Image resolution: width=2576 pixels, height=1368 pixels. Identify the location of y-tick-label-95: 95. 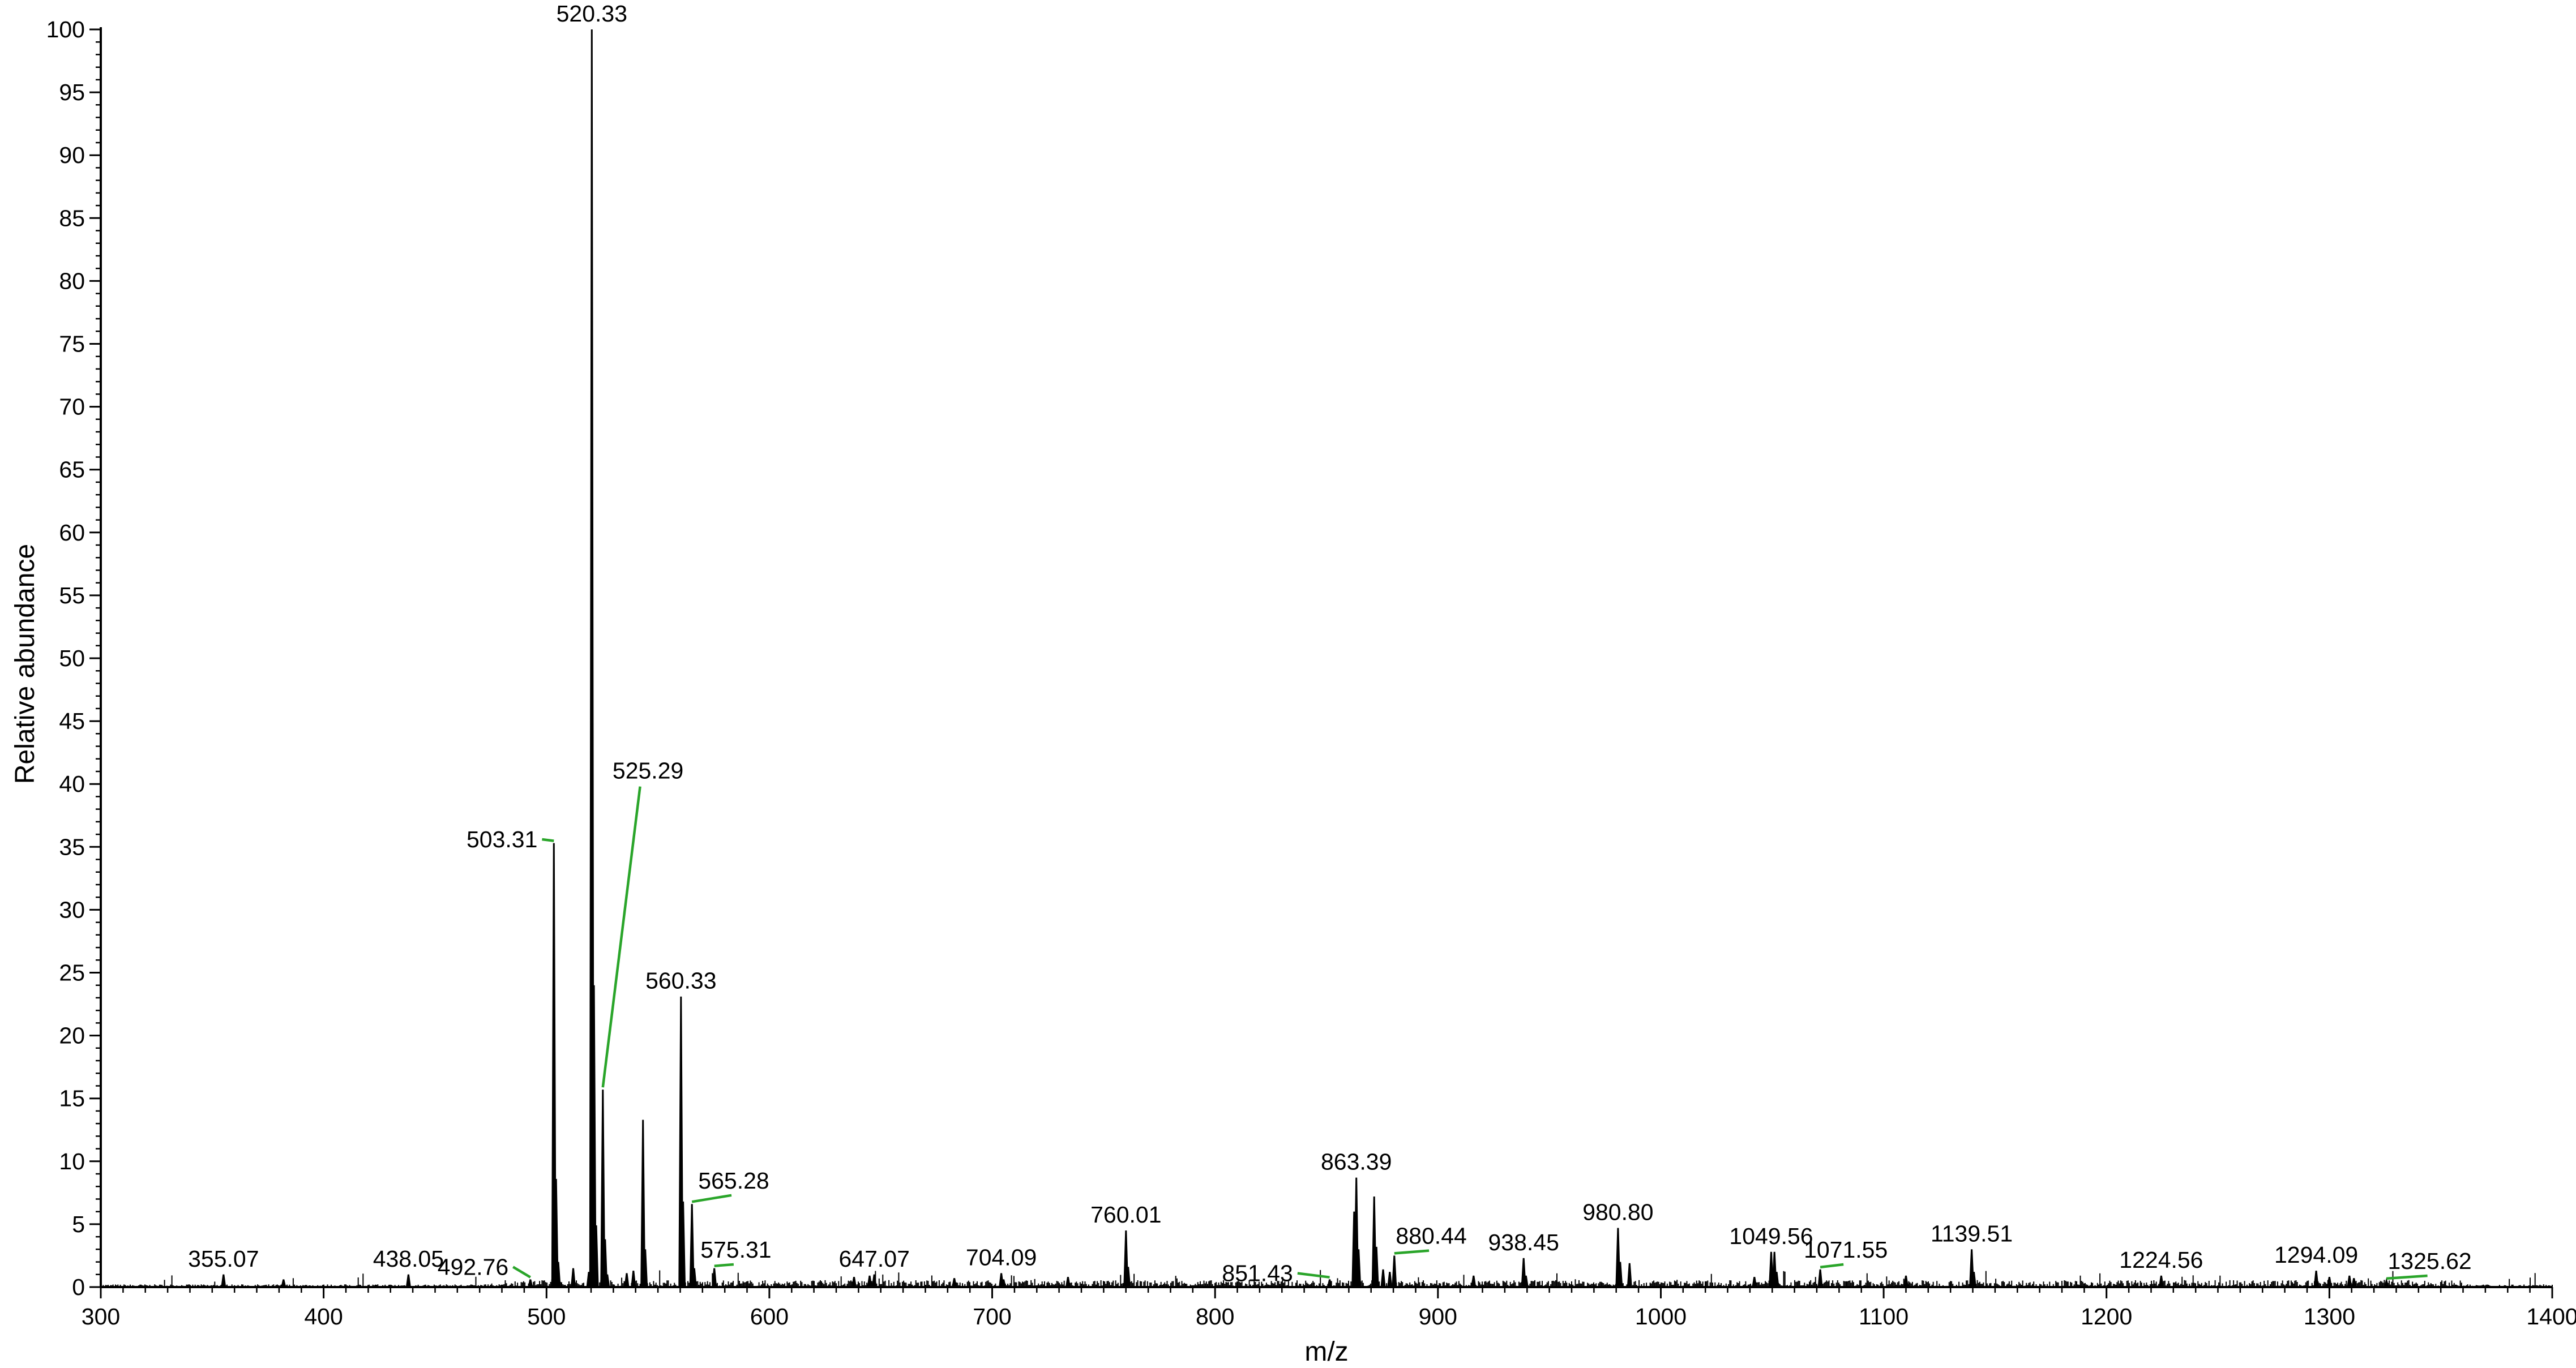
(72, 92).